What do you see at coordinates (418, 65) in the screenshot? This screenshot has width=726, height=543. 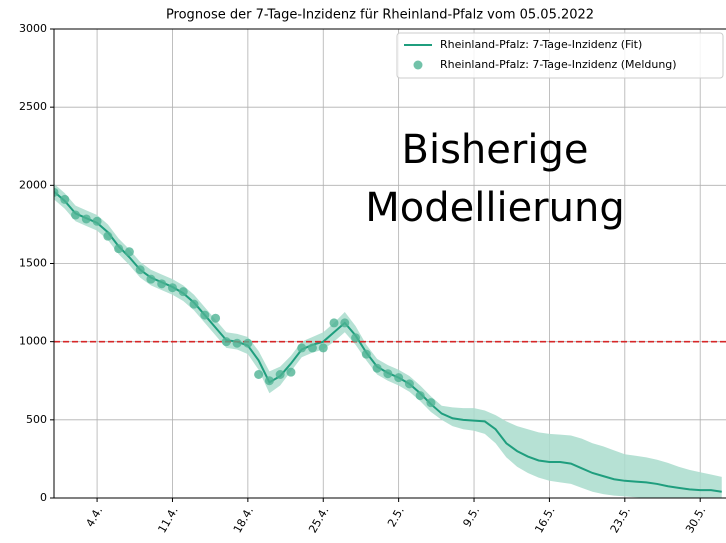 I see `legend-dot` at bounding box center [418, 65].